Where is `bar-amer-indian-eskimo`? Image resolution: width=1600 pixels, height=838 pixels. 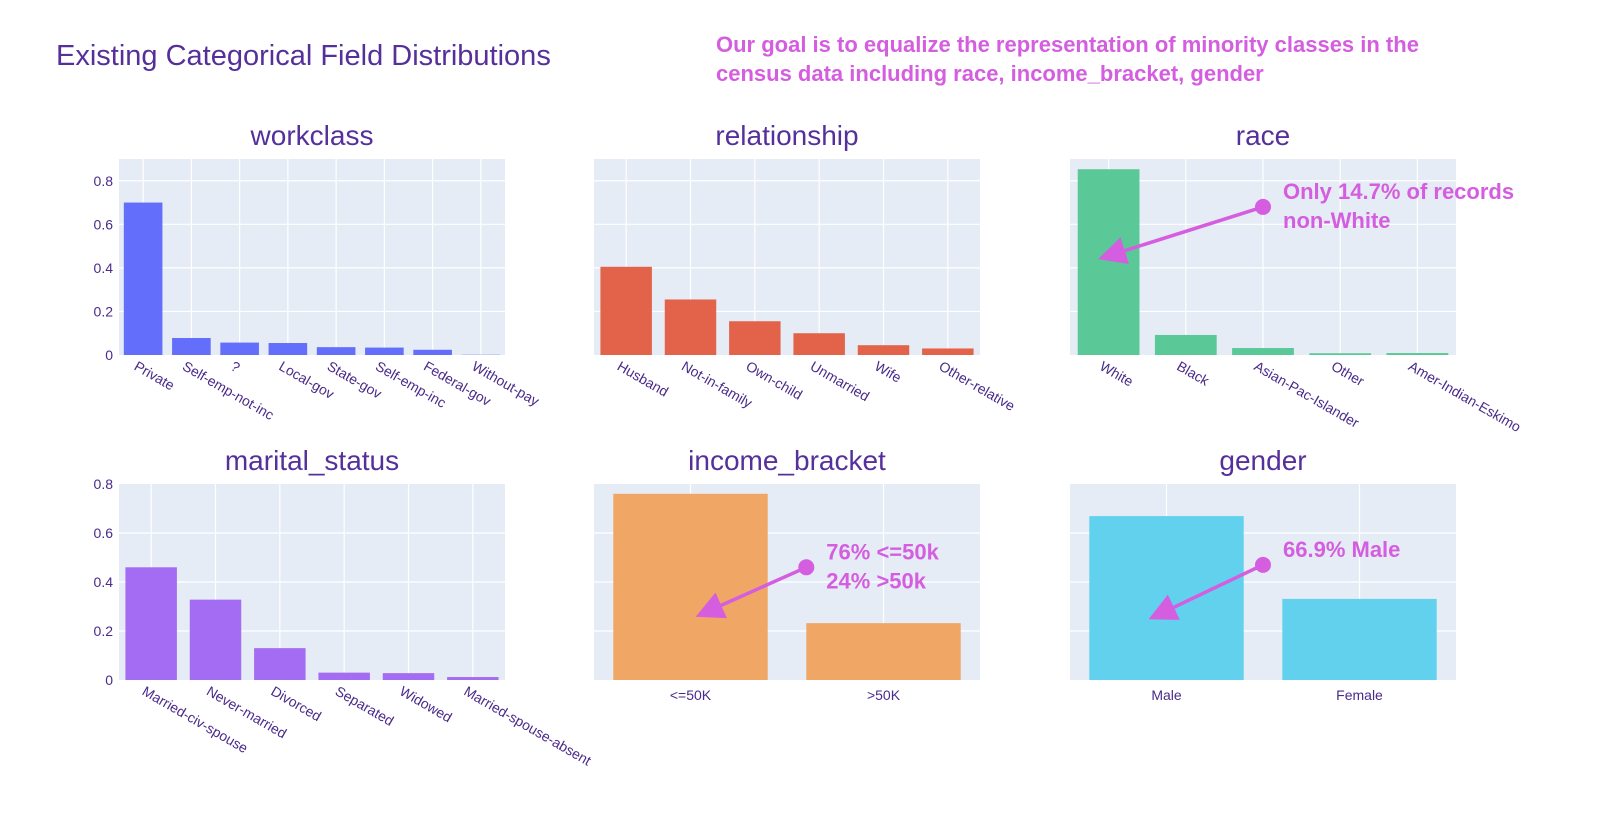 bar-amer-indian-eskimo is located at coordinates (1417, 354).